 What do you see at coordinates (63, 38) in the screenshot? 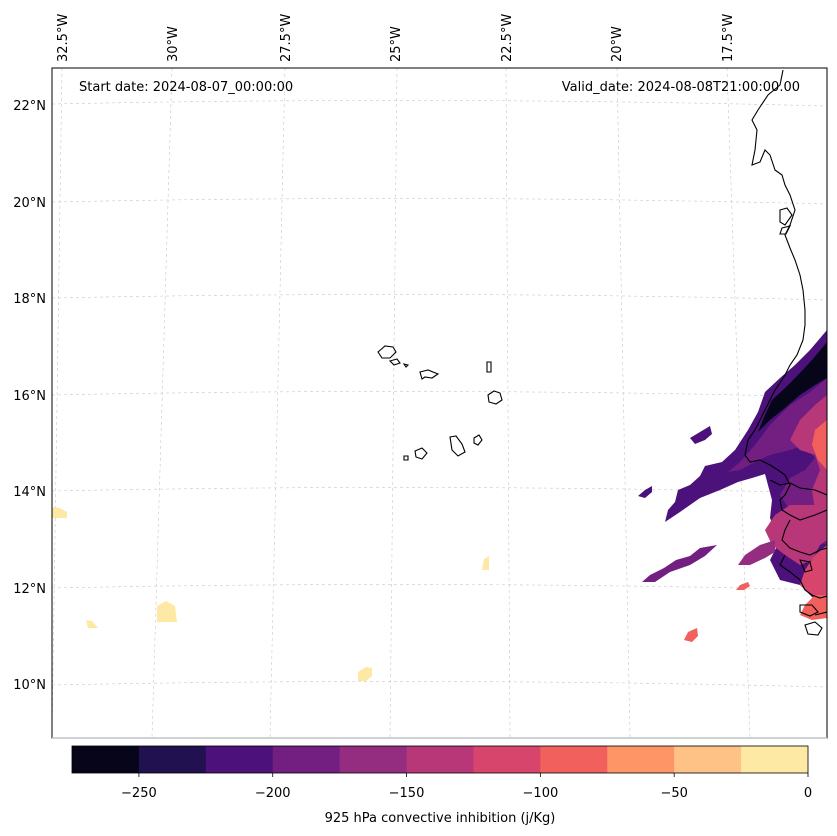
I see `lon-label: 32.5°W` at bounding box center [63, 38].